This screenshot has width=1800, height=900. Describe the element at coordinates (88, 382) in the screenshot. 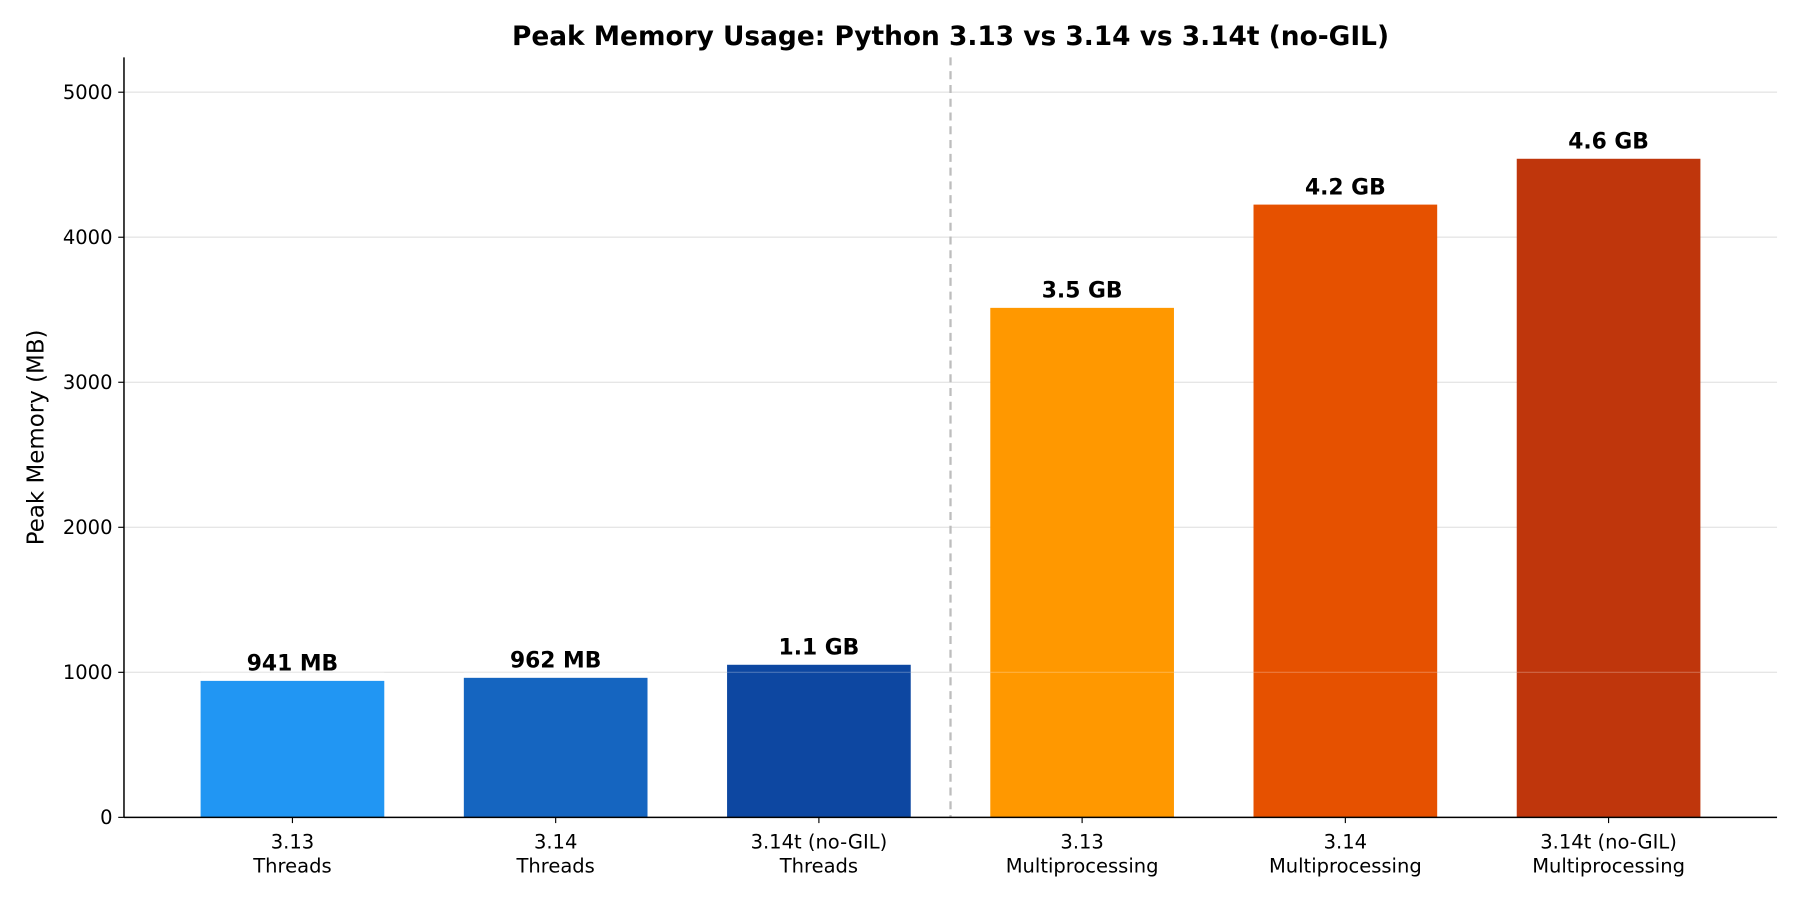

I see `y-tick-label: 3000` at that location.